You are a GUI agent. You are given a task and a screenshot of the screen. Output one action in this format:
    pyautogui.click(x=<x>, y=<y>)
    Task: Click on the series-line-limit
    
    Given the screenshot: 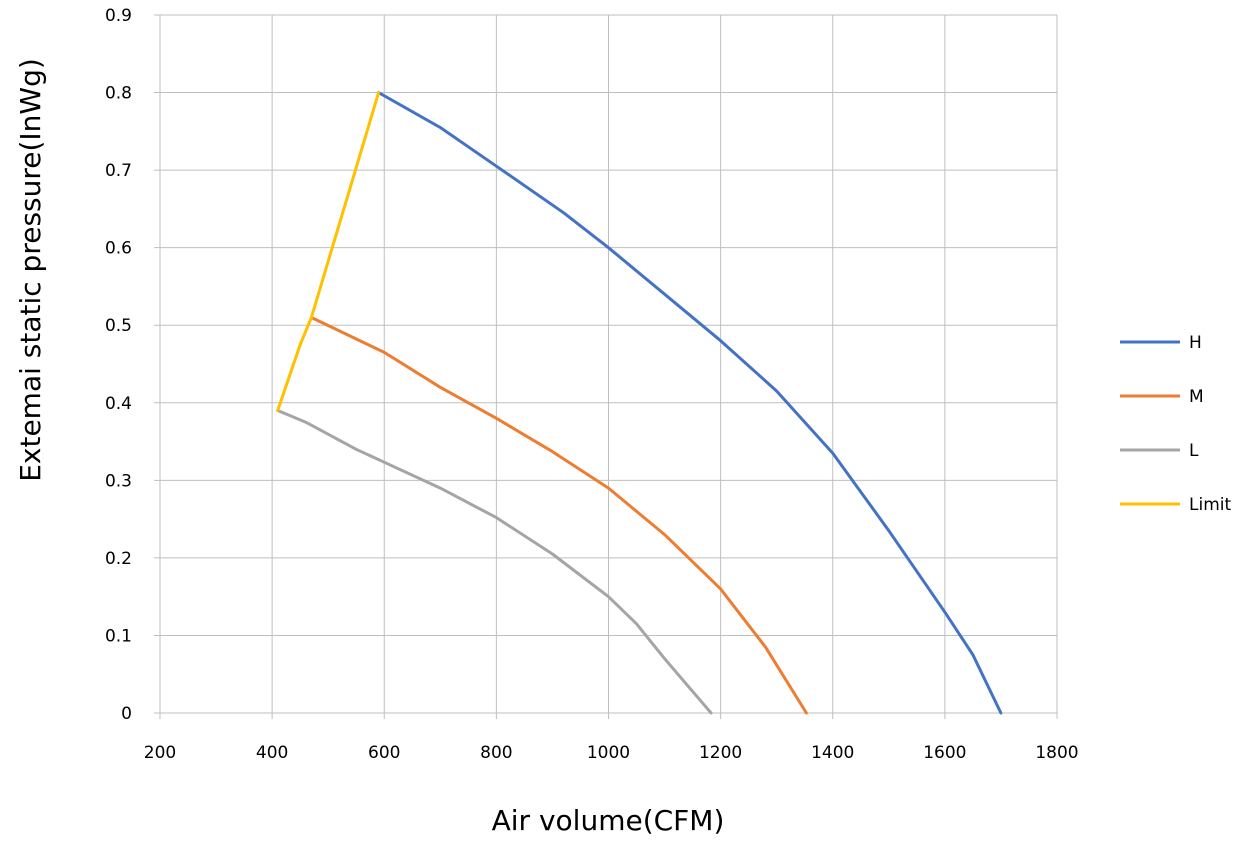 What is the action you would take?
    pyautogui.click(x=328, y=251)
    